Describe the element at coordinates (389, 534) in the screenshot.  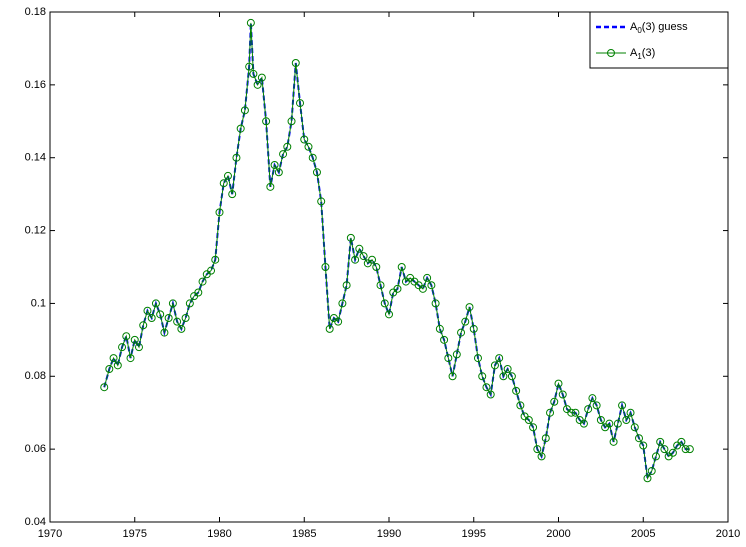
I see `x-tick-label: 1990` at that location.